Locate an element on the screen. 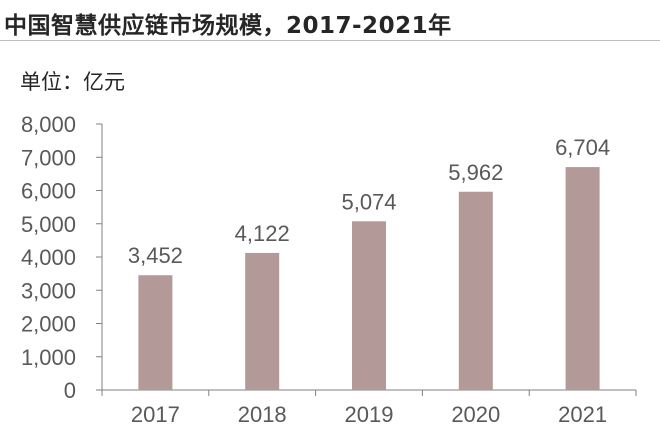 Image resolution: width=660 pixels, height=442 pixels. value-label-2020: 5,962 is located at coordinates (475, 172).